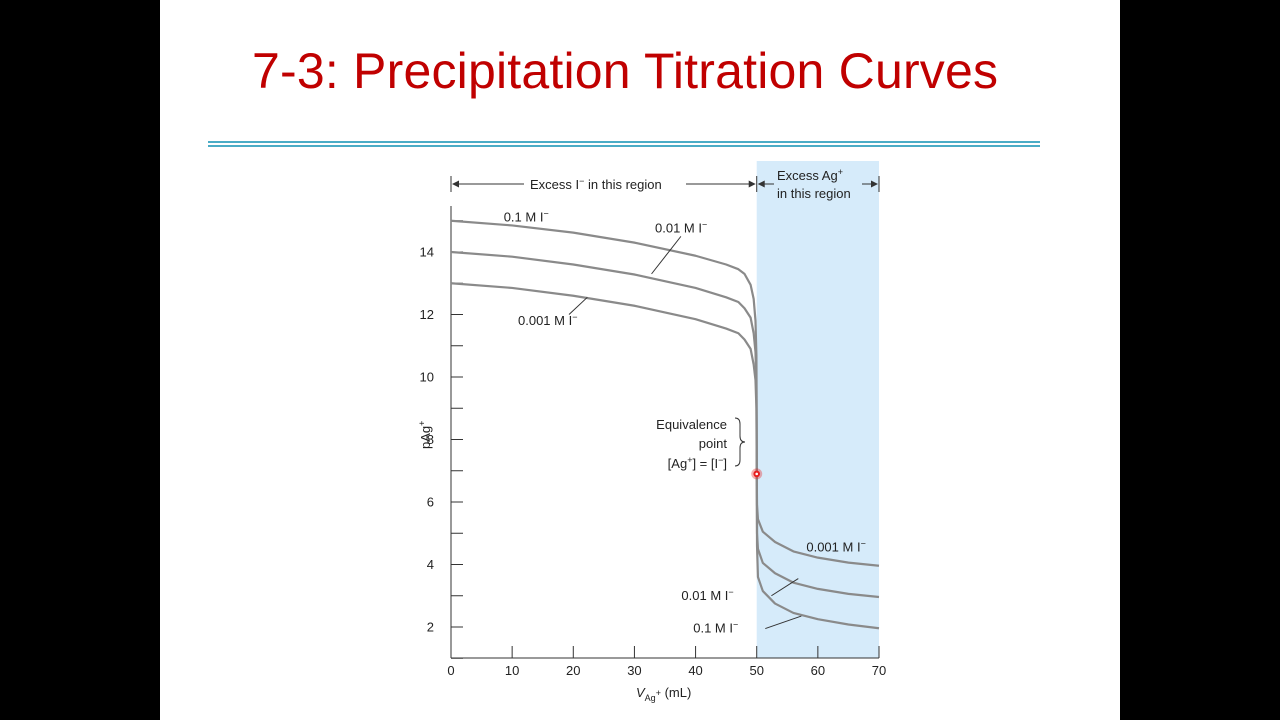 The width and height of the screenshot is (1280, 720). Describe the element at coordinates (573, 670) in the screenshot. I see `x-tick-label: 20` at that location.